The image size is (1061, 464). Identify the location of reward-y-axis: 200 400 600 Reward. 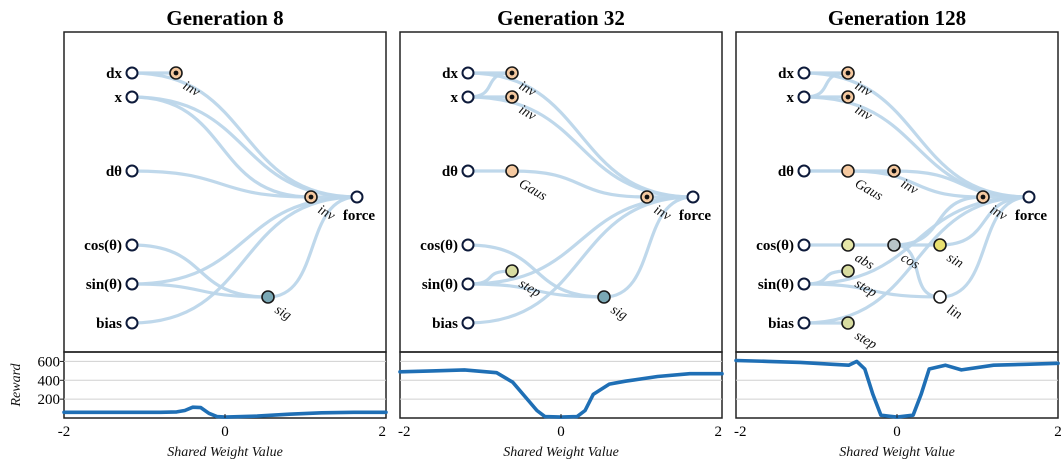
(36, 381).